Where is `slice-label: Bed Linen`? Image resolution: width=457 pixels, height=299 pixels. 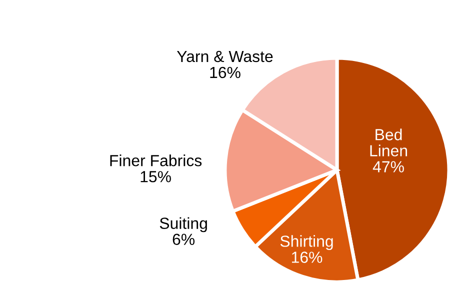 slice-label: Bed Linen is located at coordinates (389, 142).